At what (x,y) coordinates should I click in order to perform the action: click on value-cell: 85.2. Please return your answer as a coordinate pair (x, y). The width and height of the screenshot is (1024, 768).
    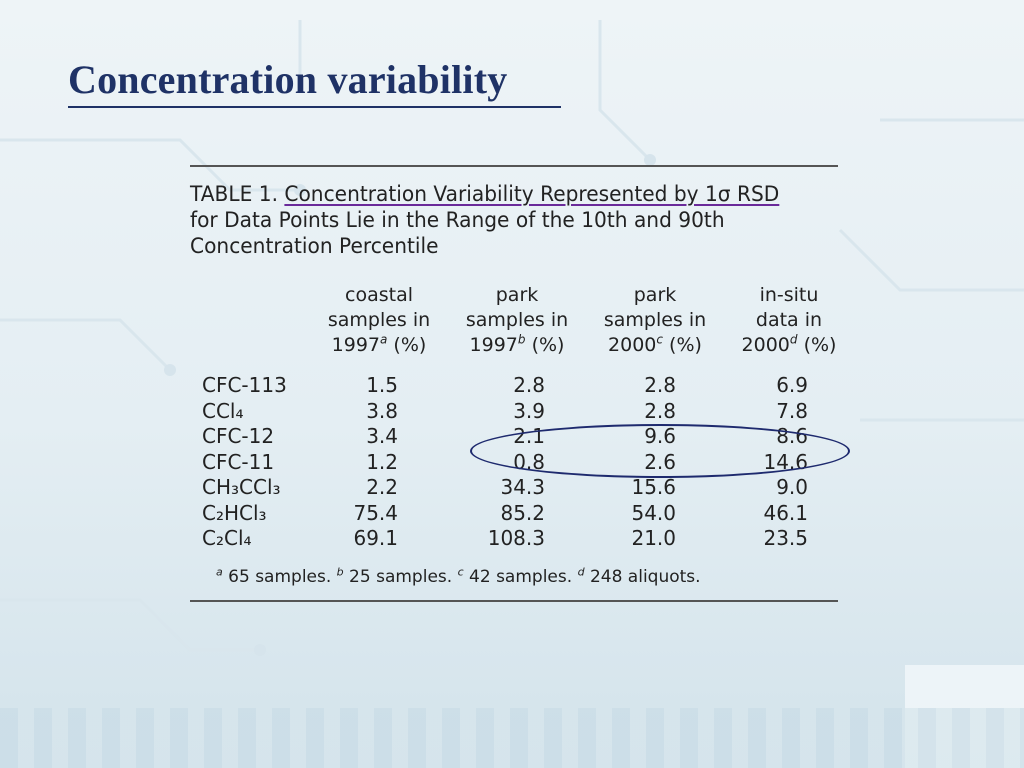
    Looking at the image, I should click on (522, 512).